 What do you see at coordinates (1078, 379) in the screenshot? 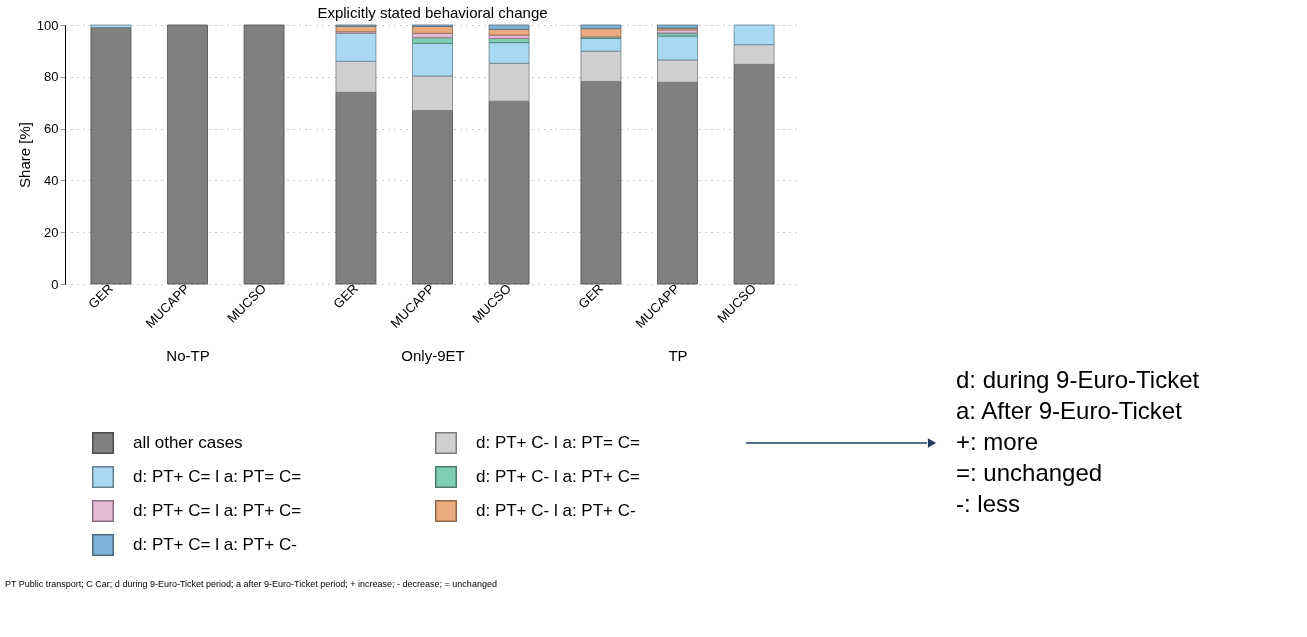
I see `text: d: during 9-Euro-Ticket` at bounding box center [1078, 379].